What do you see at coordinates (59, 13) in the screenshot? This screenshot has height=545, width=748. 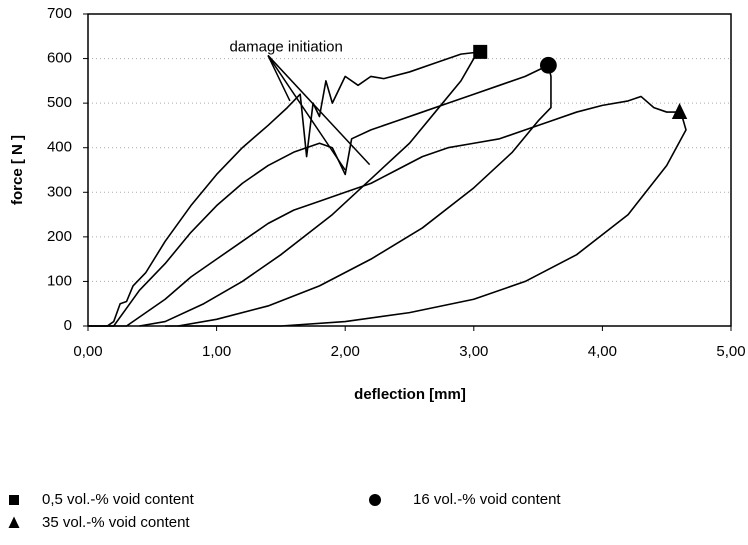 I see `y-tick-label: 700` at bounding box center [59, 13].